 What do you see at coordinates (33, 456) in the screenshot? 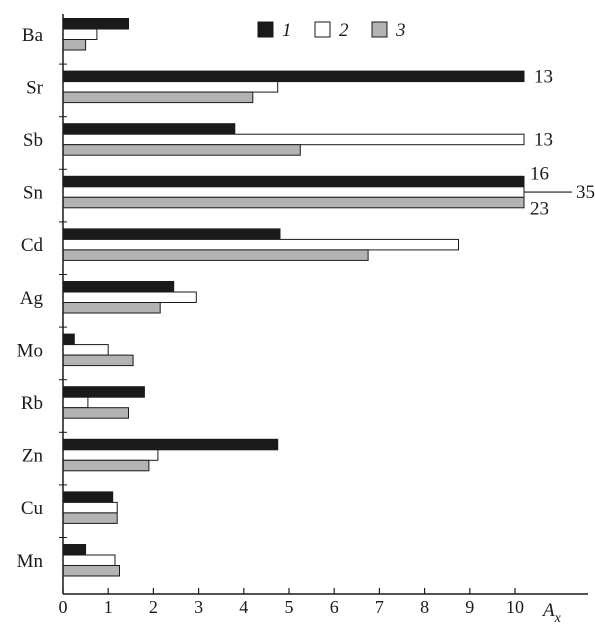
I see `category-label-zn: Zn` at bounding box center [33, 456].